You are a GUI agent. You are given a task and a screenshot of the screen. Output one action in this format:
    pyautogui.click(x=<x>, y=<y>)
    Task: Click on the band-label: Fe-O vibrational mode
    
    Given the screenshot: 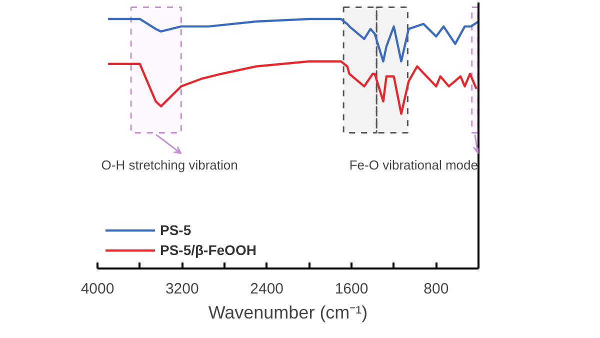 What is the action you would take?
    pyautogui.click(x=413, y=164)
    